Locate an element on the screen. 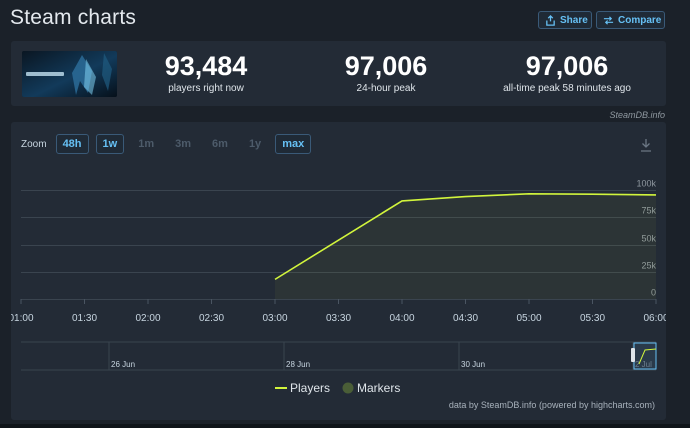 This screenshot has width=690, height=428. x-tick-label: 05:00 is located at coordinates (528, 318).